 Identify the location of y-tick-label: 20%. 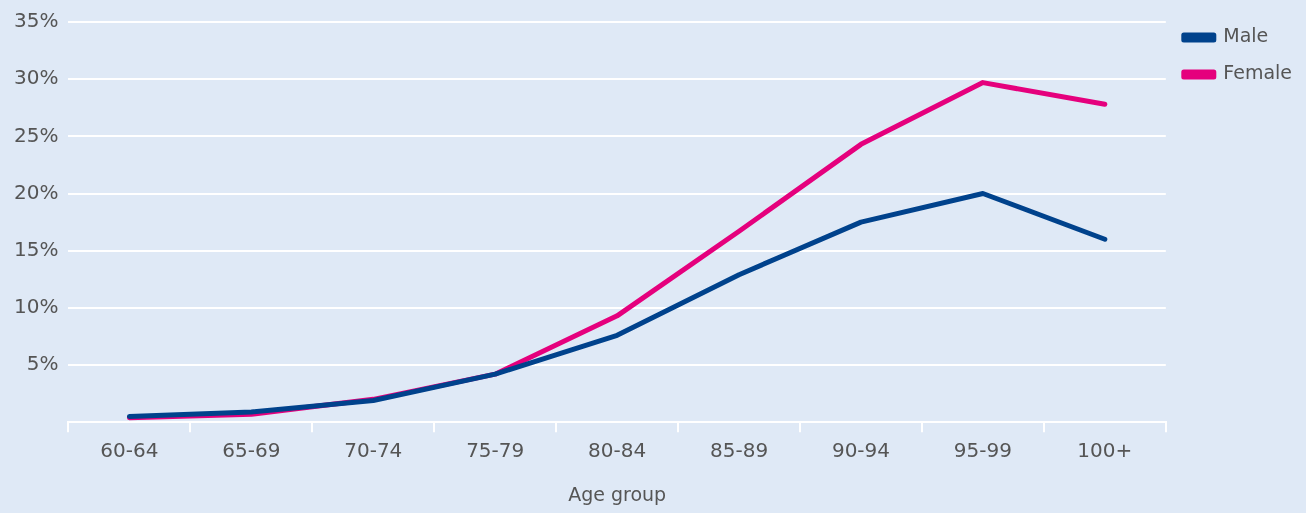
(36, 191).